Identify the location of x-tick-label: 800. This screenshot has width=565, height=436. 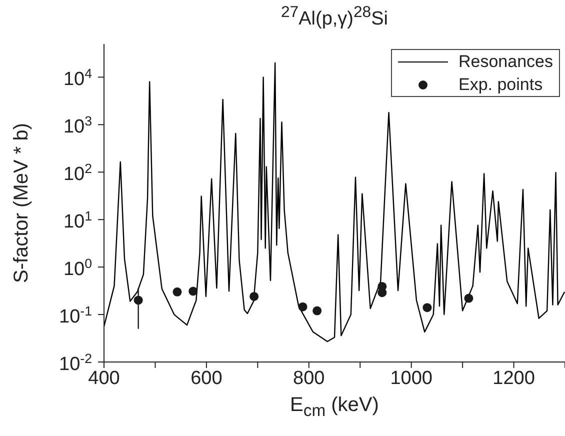
(309, 378).